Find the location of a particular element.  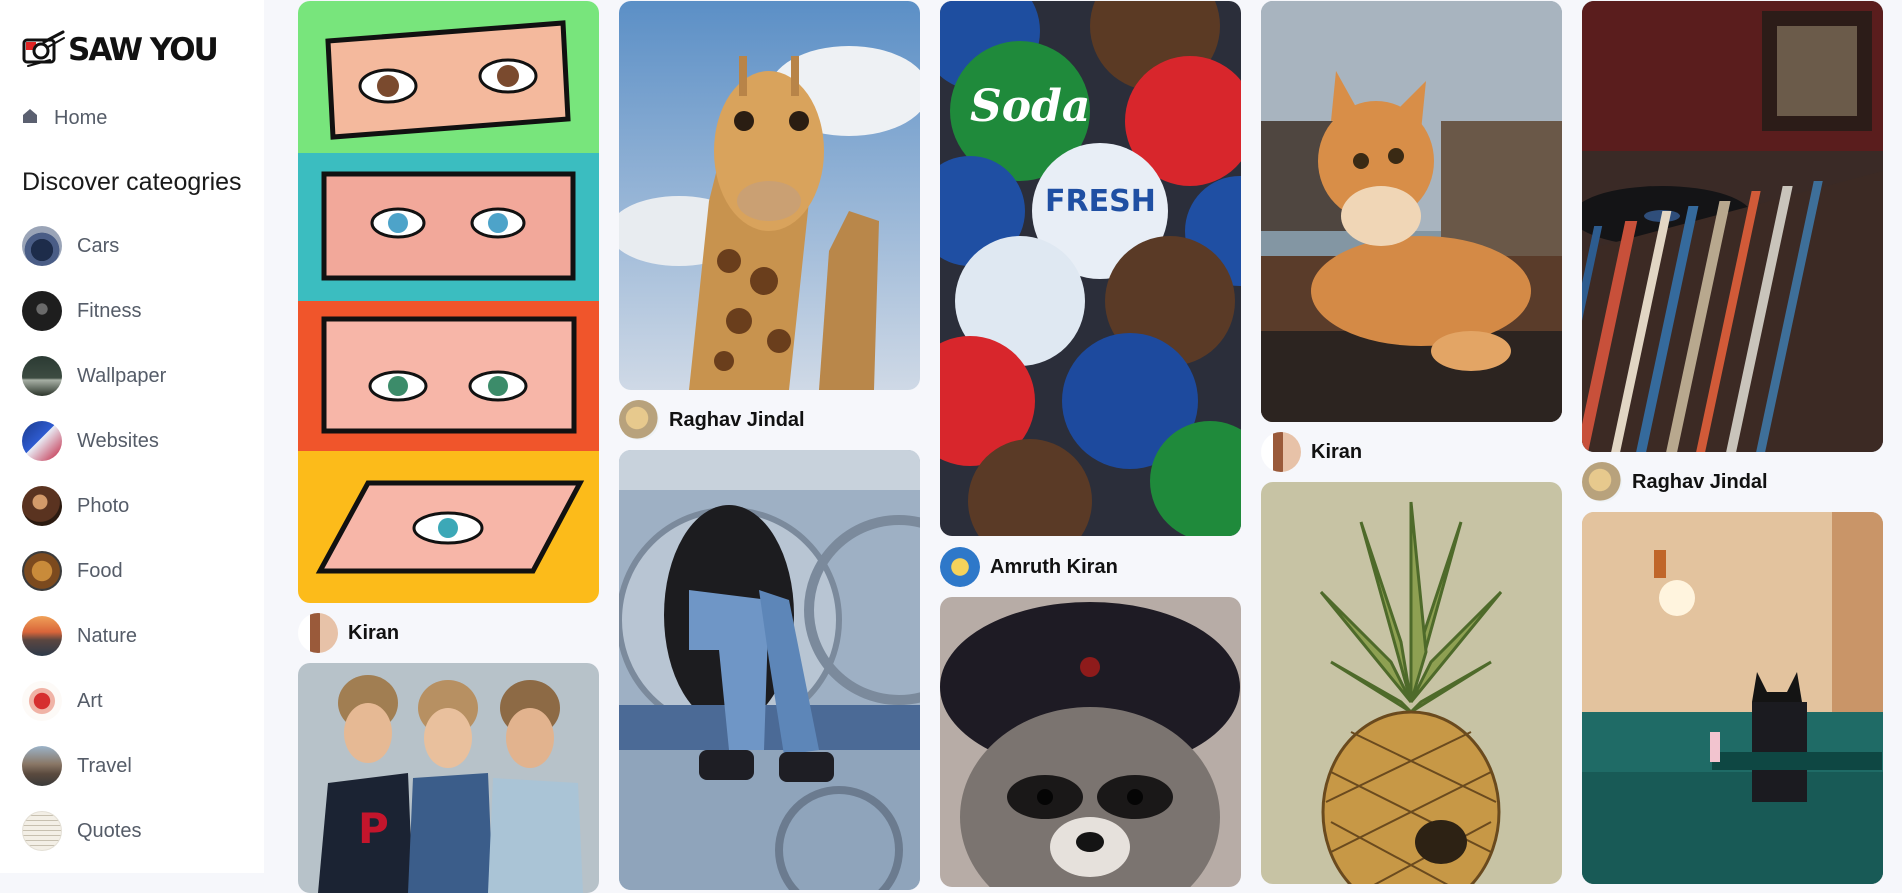

pin-author: Amruth Kiran is located at coordinates (1029, 567).